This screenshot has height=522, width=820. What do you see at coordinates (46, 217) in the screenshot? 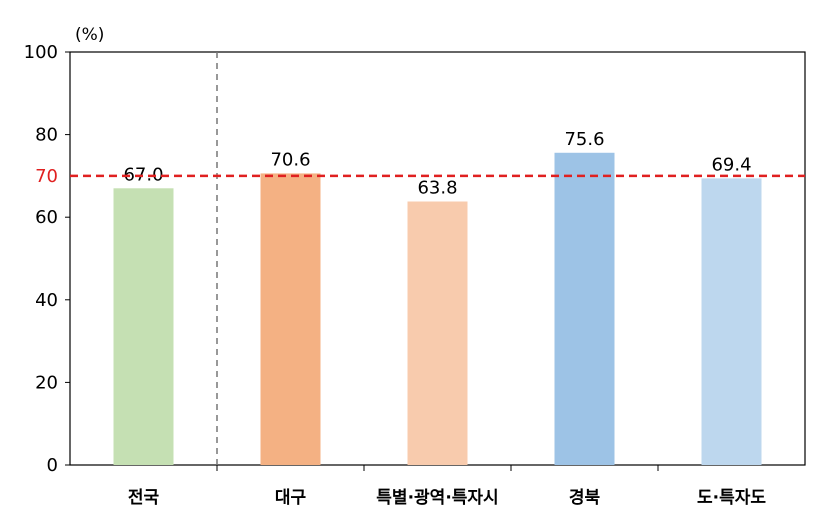
I see `y-tick-label: 60` at bounding box center [46, 217].